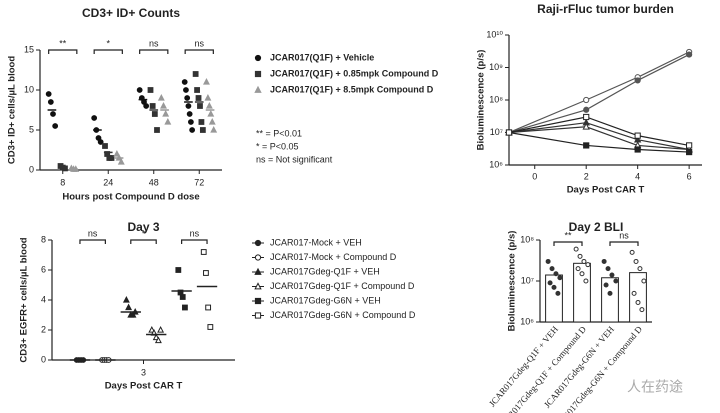 This screenshot has height=413, width=720. Describe the element at coordinates (534, 176) in the screenshot. I see `x-tick-label: 0` at that location.